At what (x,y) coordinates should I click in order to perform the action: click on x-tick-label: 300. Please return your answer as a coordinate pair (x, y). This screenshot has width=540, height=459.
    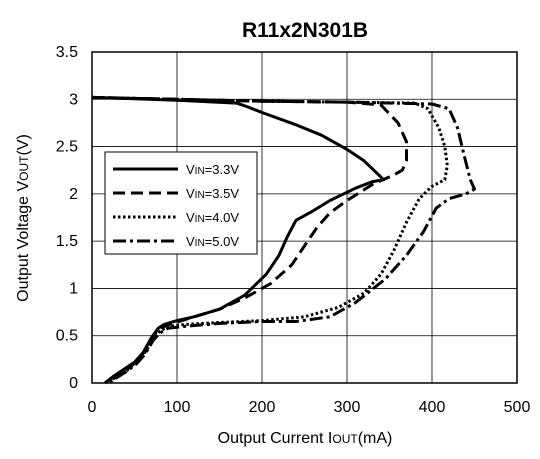
    Looking at the image, I should click on (347, 407).